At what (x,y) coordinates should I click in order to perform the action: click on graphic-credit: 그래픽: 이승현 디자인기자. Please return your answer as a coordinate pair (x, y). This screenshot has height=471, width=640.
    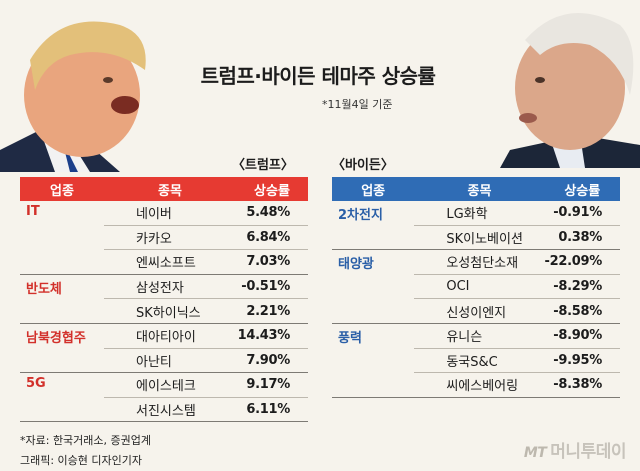
    Looking at the image, I should click on (81, 460).